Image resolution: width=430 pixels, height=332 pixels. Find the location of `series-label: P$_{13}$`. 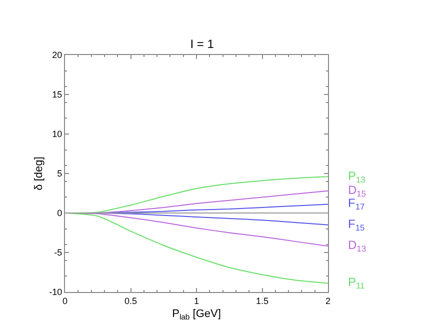

series-label: P$_{13}$ is located at coordinates (357, 177).